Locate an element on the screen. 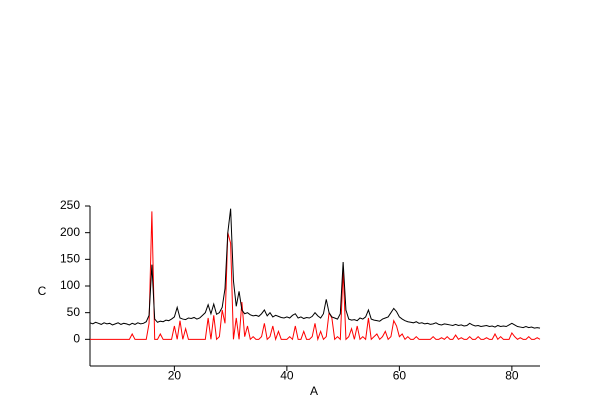 This screenshot has height=415, width=600. y-tick-label: 100 is located at coordinates (70, 285).